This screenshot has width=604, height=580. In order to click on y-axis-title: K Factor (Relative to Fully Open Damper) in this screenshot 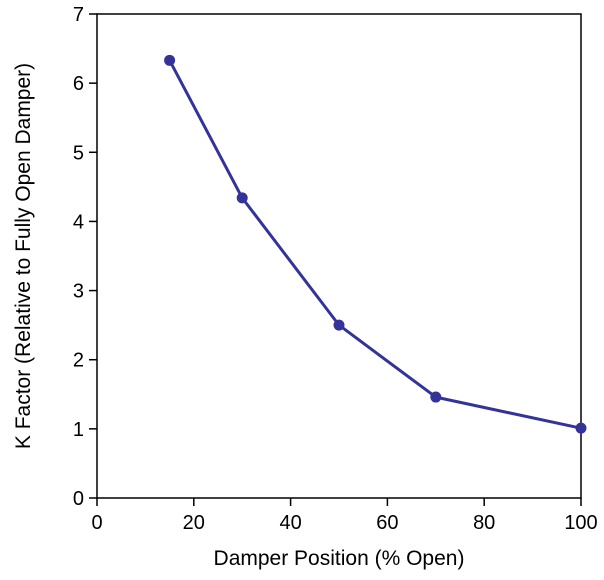, I will do `click(23, 256)`.